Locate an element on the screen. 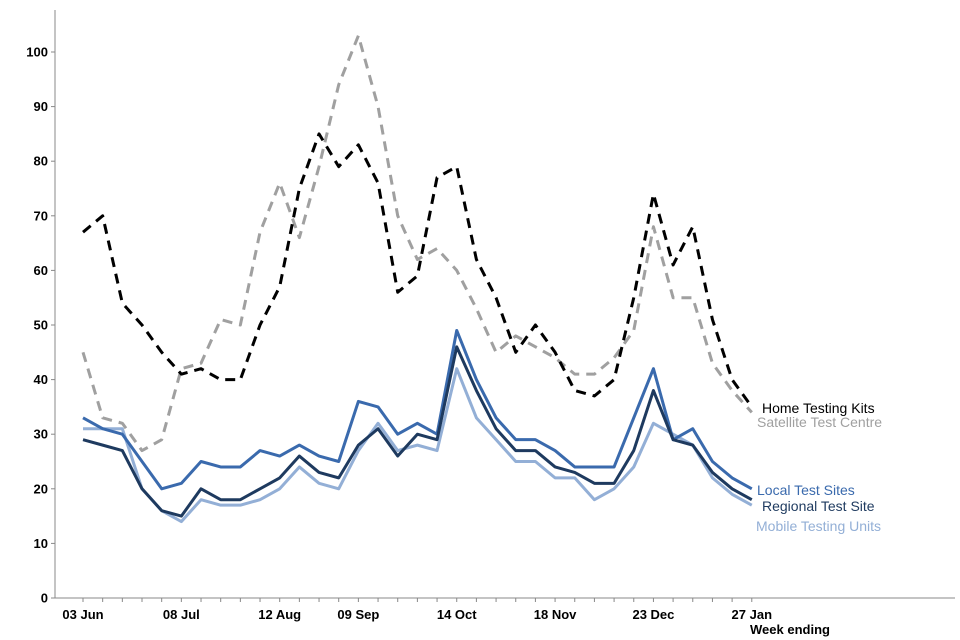 The image size is (960, 640). x-tick-label: 23 Dec is located at coordinates (653, 614).